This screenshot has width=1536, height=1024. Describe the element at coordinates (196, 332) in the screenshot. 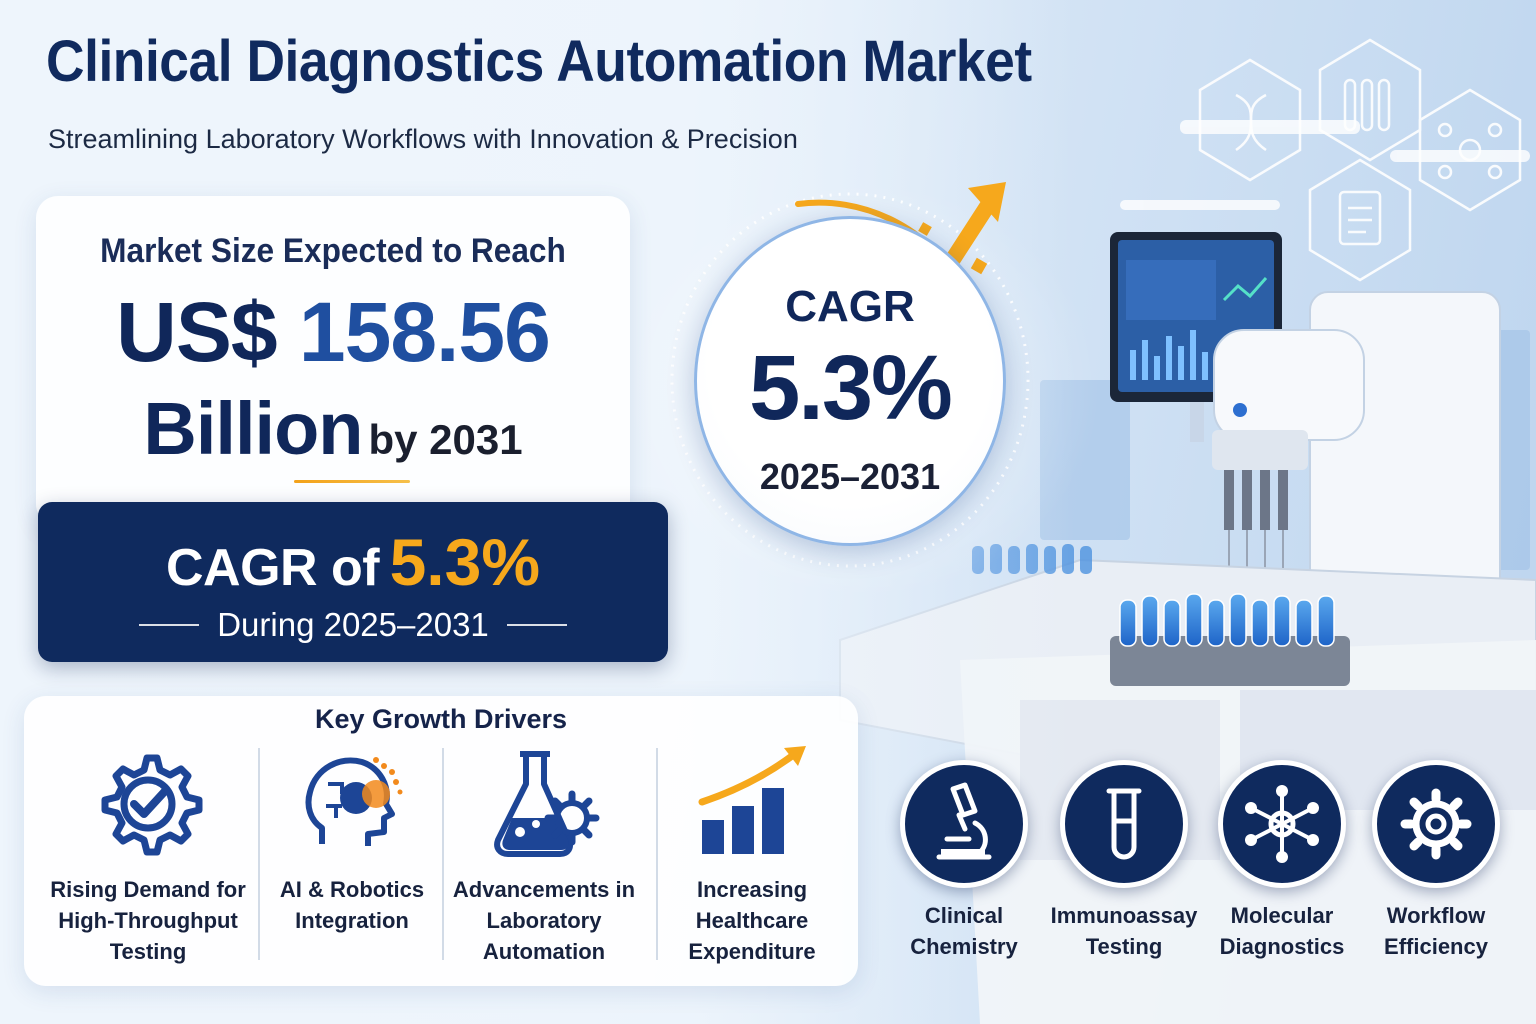

I see `market-size-currency: US$` at that location.